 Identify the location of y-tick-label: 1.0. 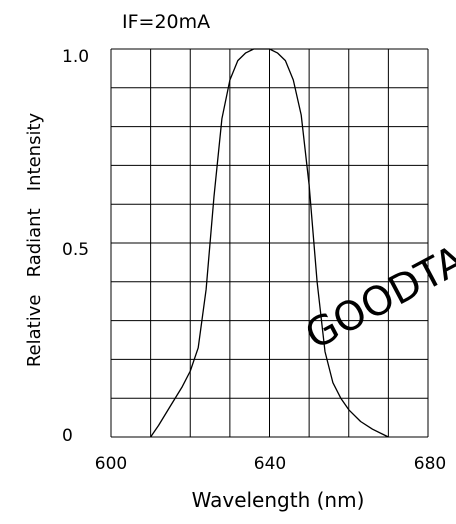
(75, 57).